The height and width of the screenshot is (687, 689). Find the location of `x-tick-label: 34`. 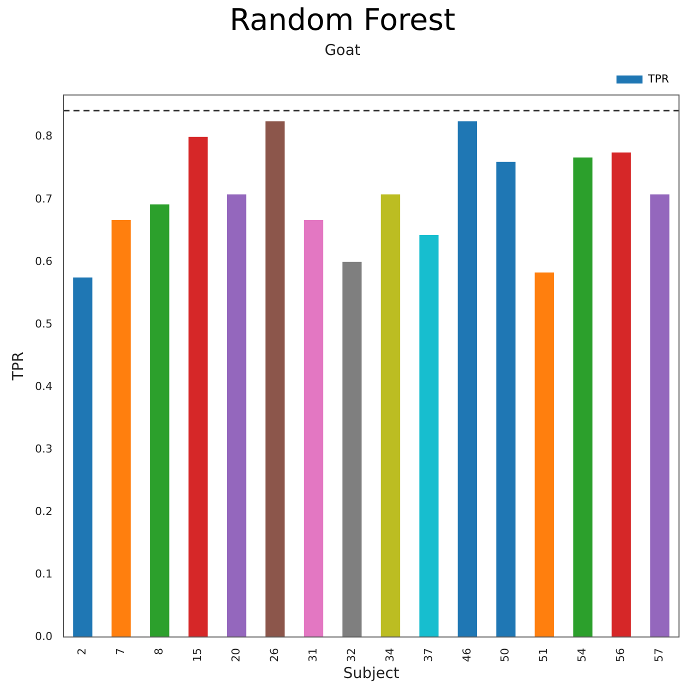

x-tick-label: 34 is located at coordinates (389, 655).